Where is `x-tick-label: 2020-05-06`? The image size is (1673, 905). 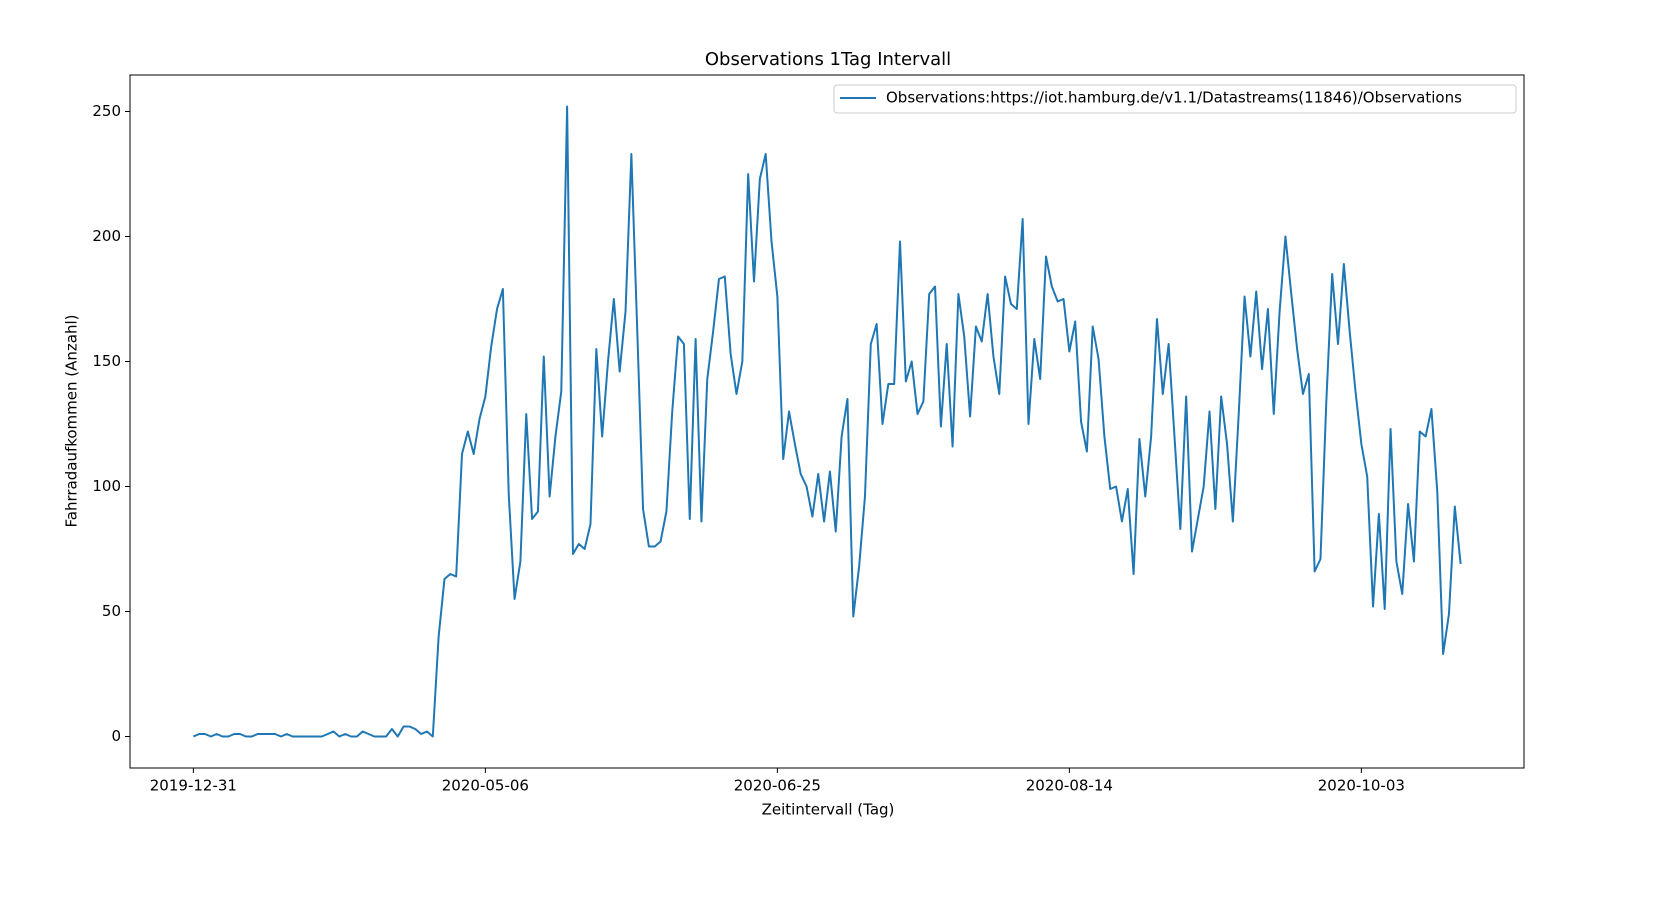 x-tick-label: 2020-05-06 is located at coordinates (485, 786).